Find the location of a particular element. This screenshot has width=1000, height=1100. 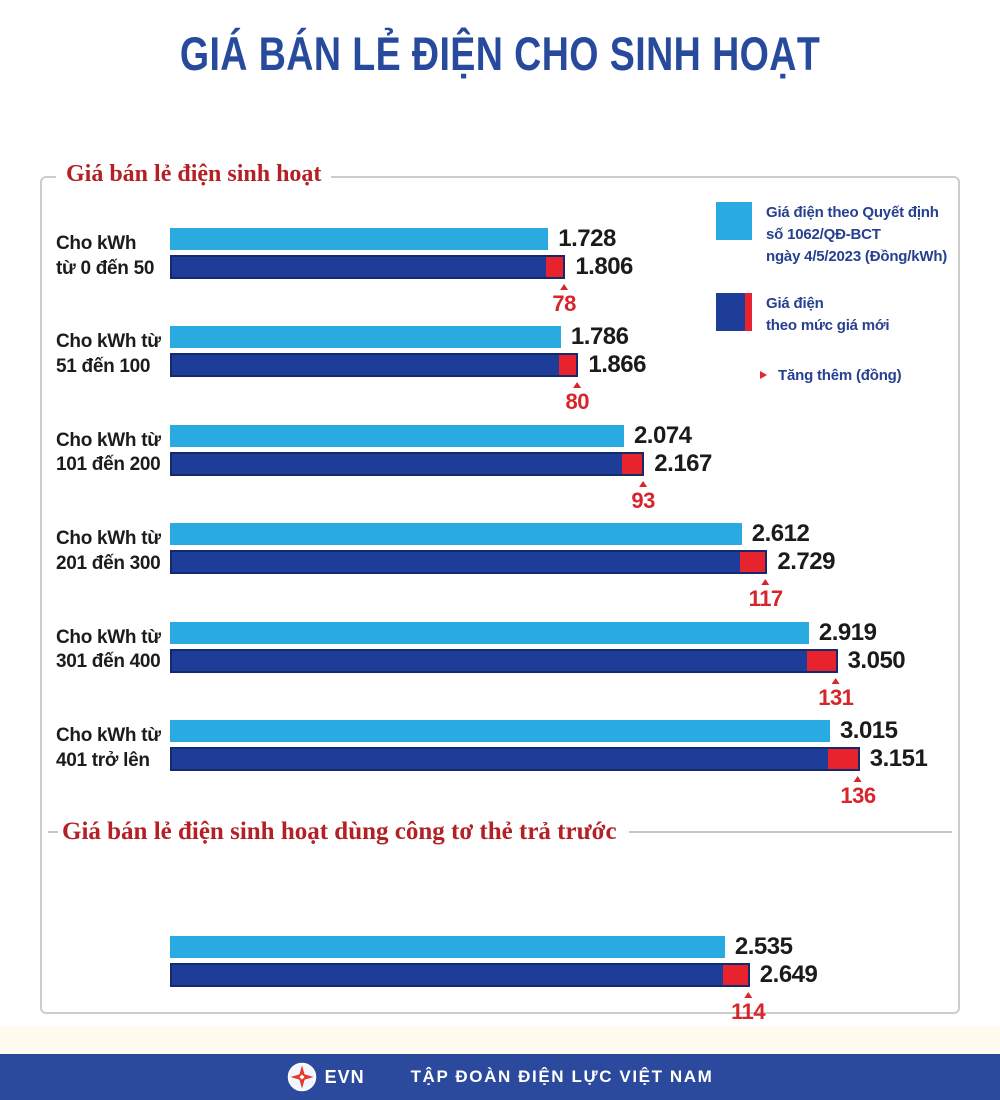

evn-logo-icon is located at coordinates (301, 1077).